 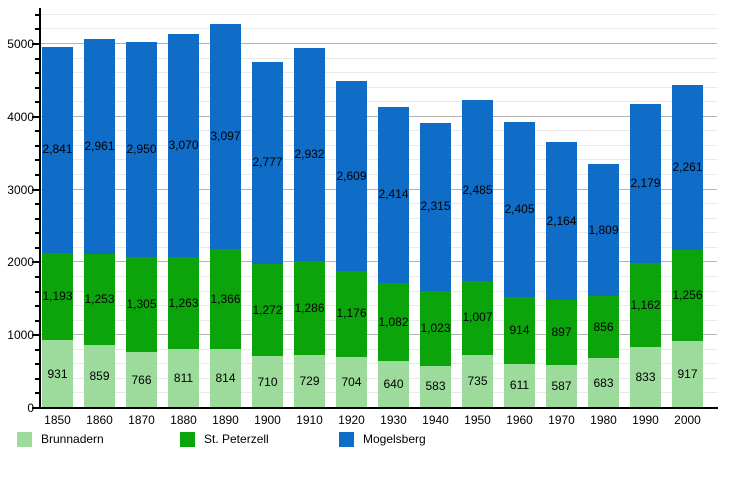 I want to click on value-label-st-peterzell-1990: 1,162, so click(x=645, y=304).